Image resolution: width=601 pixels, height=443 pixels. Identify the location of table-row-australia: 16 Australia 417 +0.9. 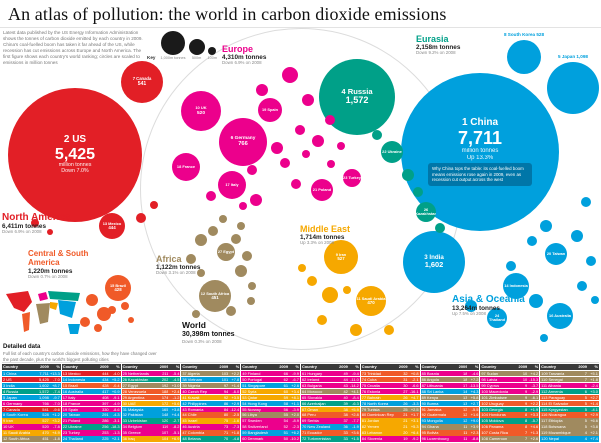
(91, 391).